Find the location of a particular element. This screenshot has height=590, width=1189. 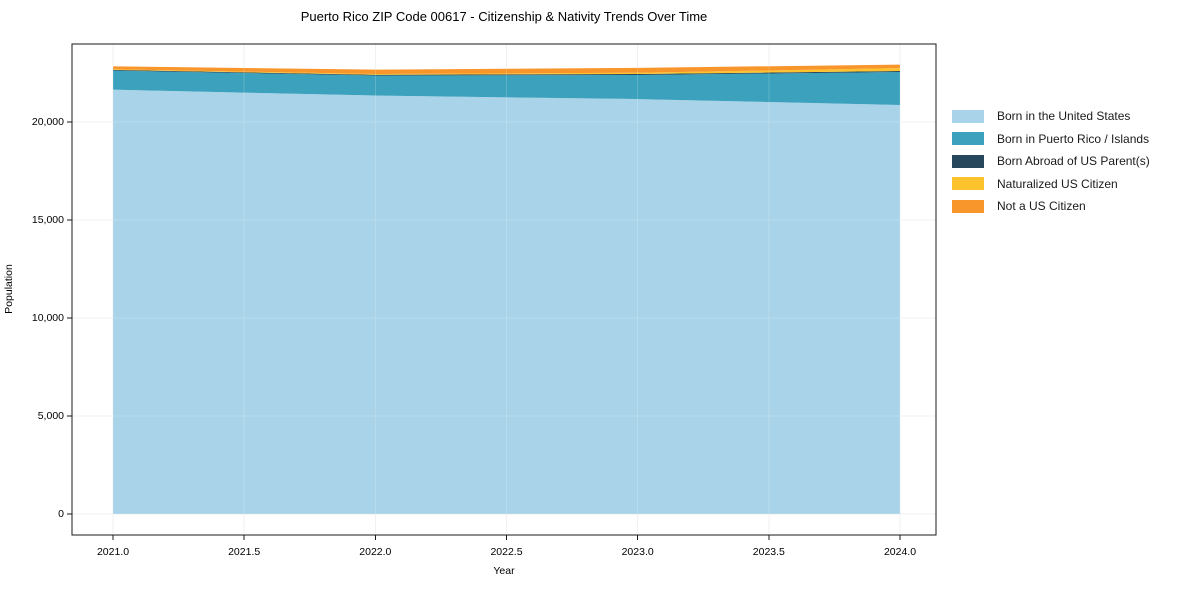

y-tick-label: 15,000 is located at coordinates (47, 220).